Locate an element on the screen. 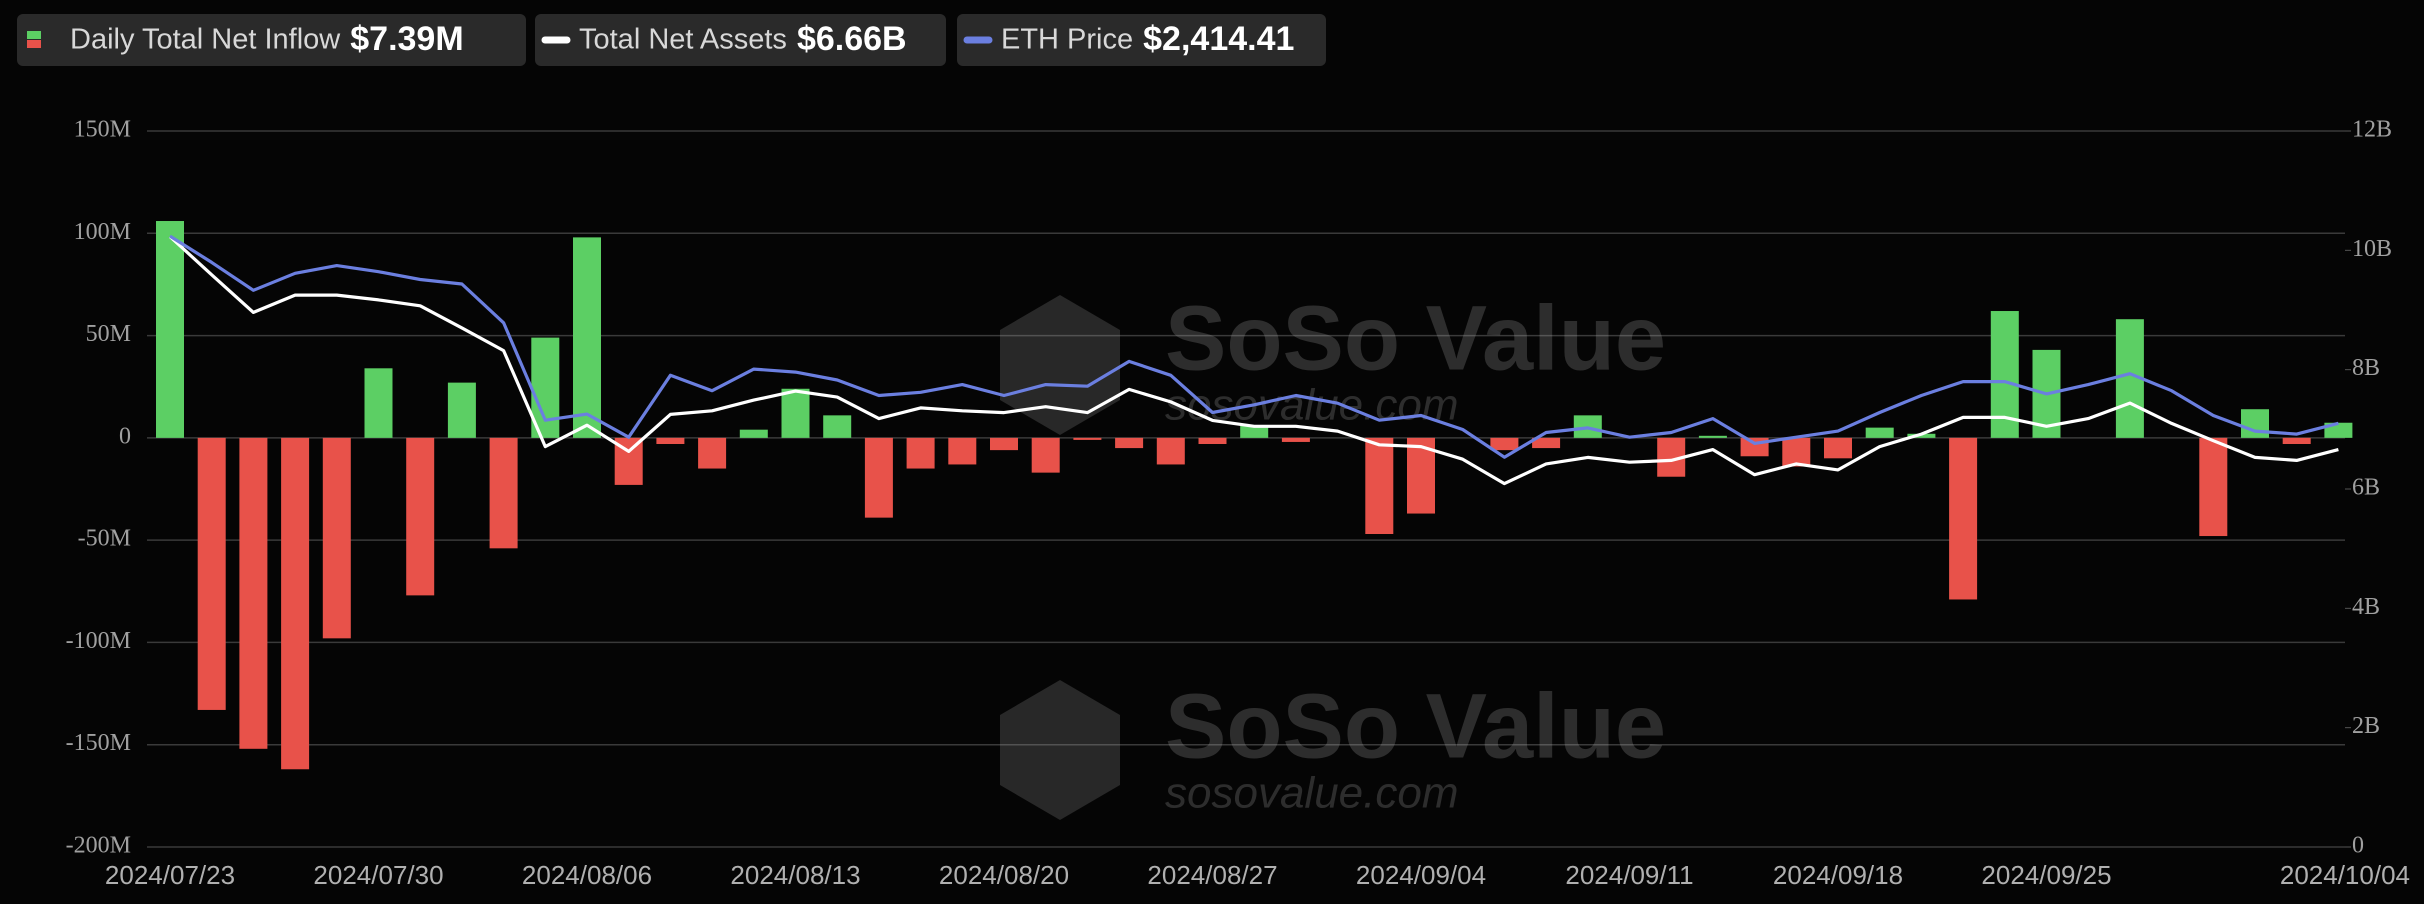 The image size is (2424, 904). y-tick-label: -150M is located at coordinates (98, 743).